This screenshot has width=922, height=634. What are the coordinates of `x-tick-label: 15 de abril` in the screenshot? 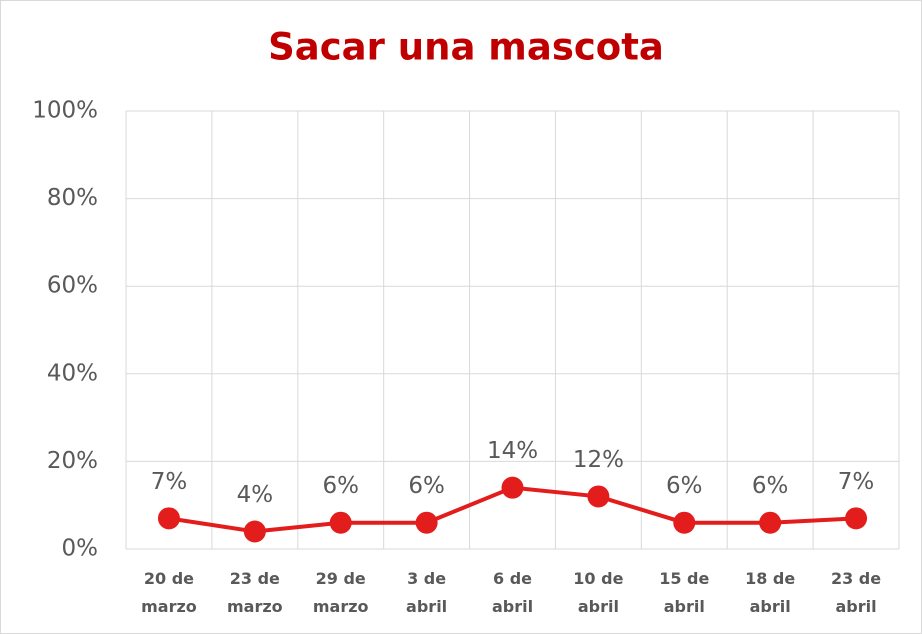 It's located at (684, 592).